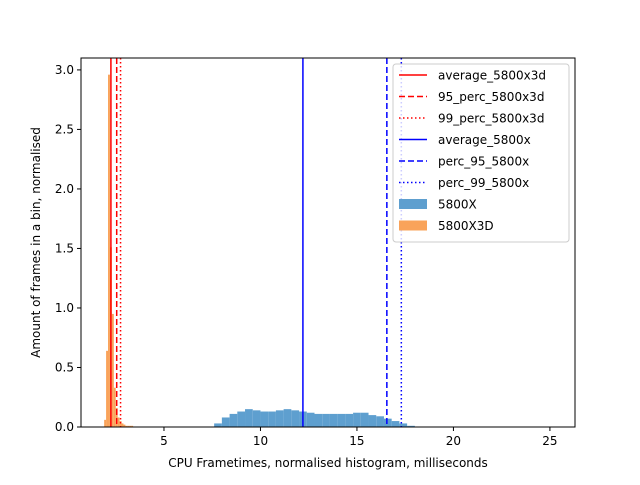 Image resolution: width=640 pixels, height=485 pixels. What do you see at coordinates (64, 70) in the screenshot?
I see `y-tick-label-3: 3.0` at bounding box center [64, 70].